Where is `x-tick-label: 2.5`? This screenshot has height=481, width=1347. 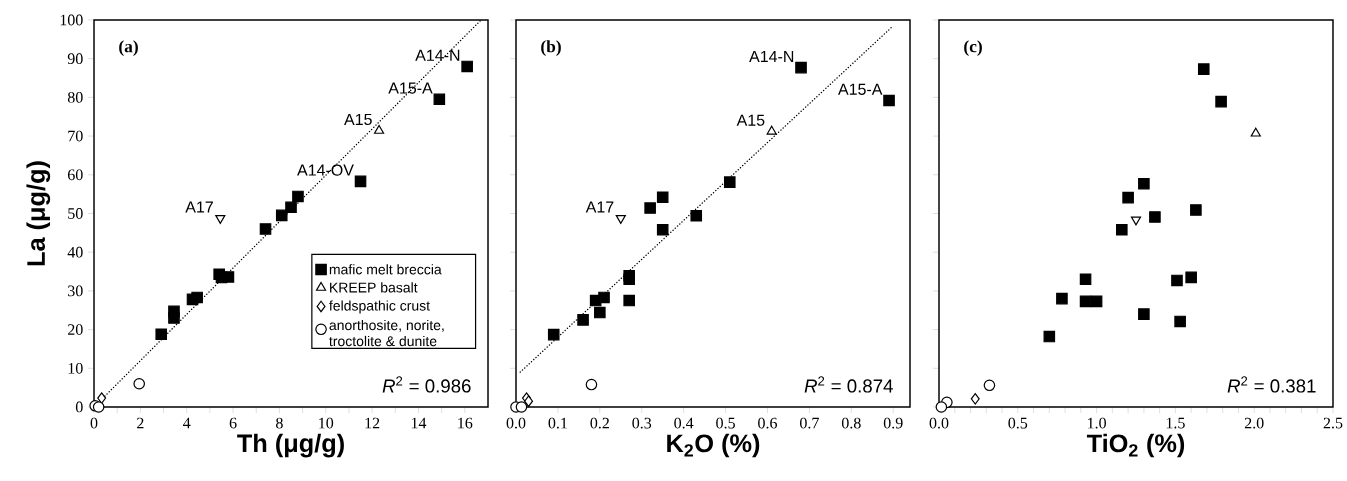
x-tick-label: 2.5 is located at coordinates (1333, 423).